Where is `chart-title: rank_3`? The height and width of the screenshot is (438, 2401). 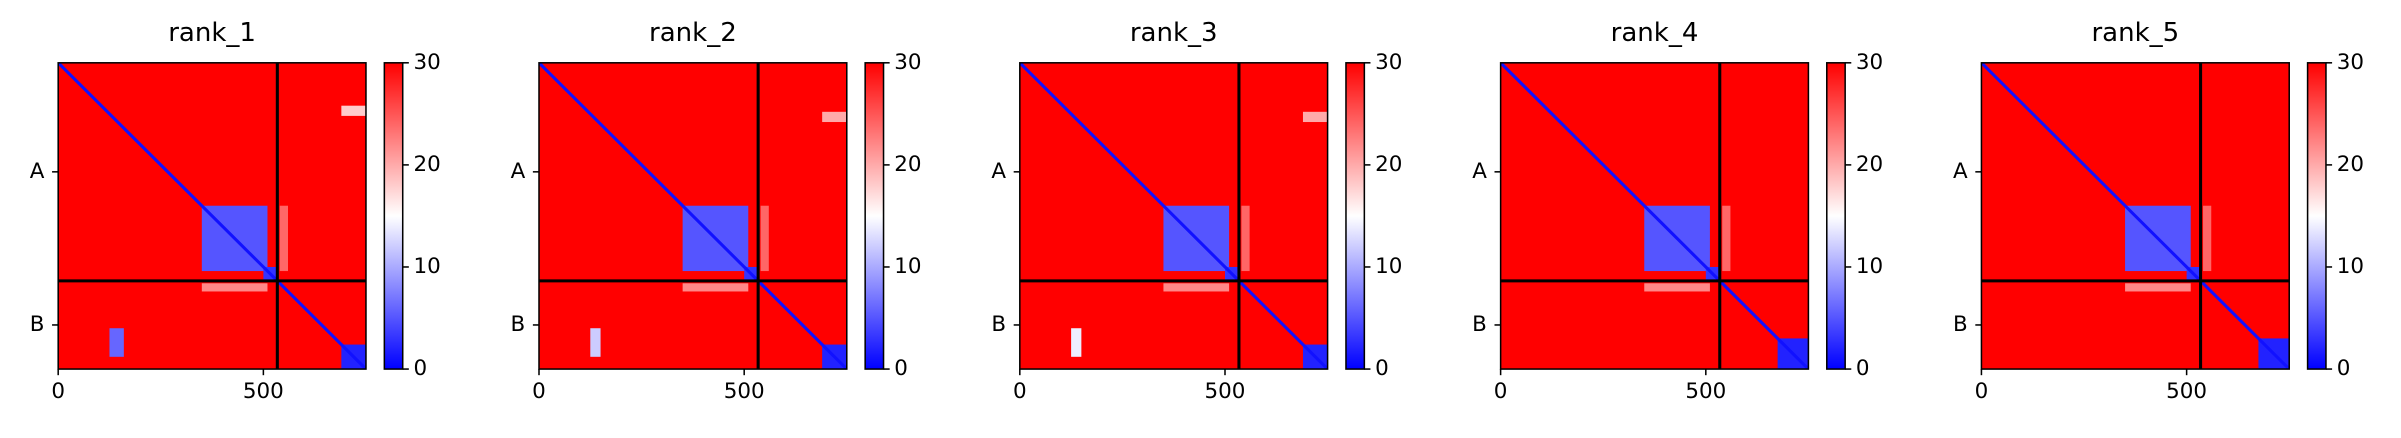
chart-title: rank_3 is located at coordinates (1174, 33).